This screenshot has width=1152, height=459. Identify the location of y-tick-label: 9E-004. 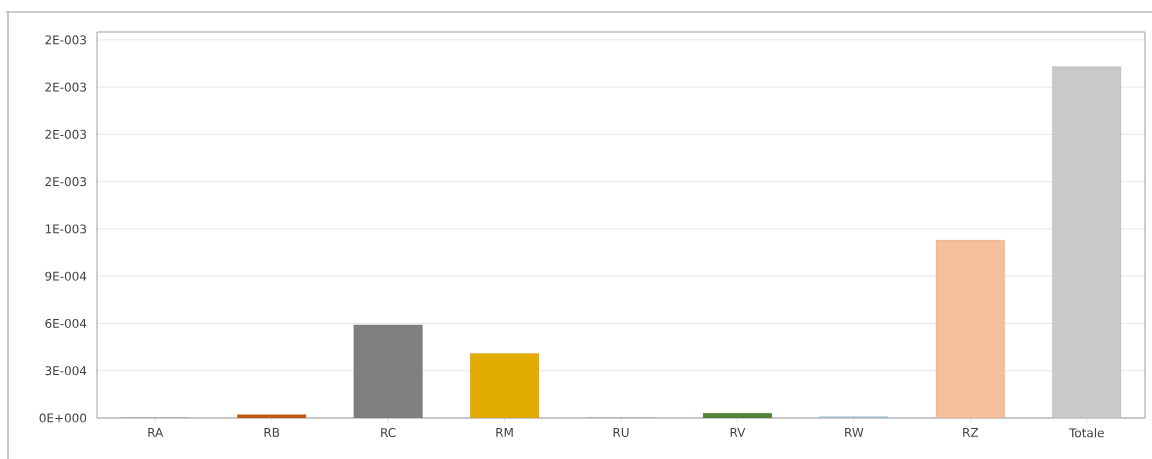
(66, 276).